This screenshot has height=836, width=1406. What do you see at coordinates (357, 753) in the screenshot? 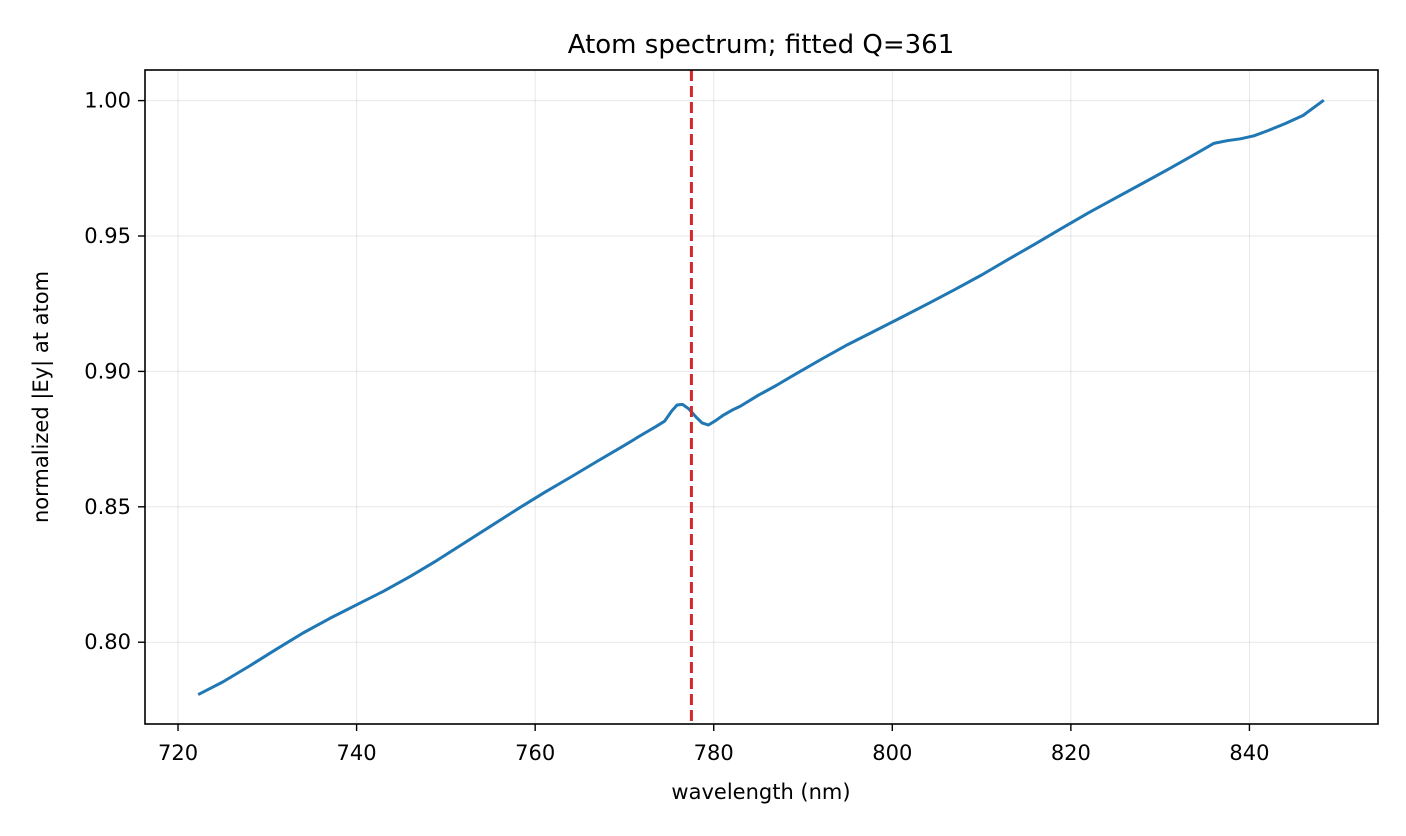
I see `x-tick-label: 740` at bounding box center [357, 753].